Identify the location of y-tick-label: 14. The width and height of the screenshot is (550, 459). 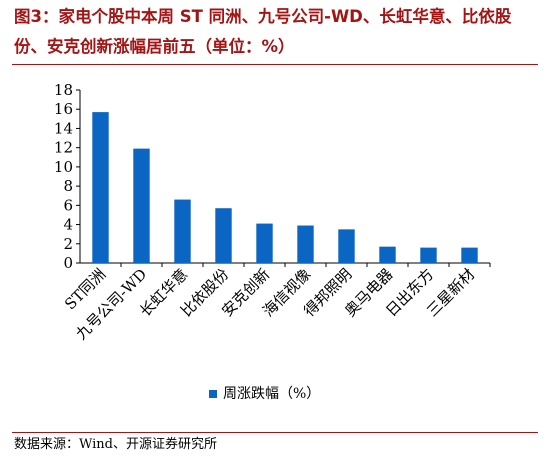
(63, 128).